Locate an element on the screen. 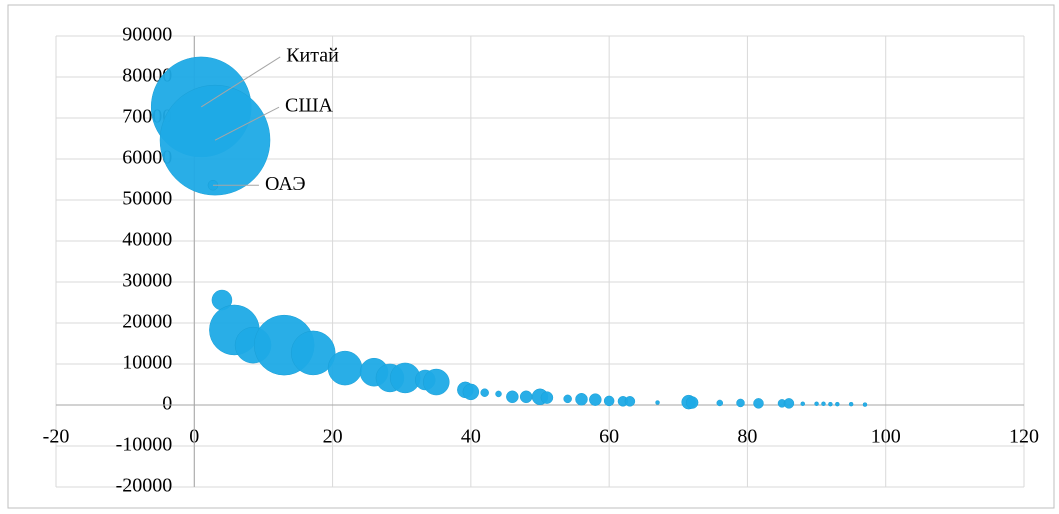 This screenshot has width=1059, height=514. data-label: ОАЭ is located at coordinates (285, 184).